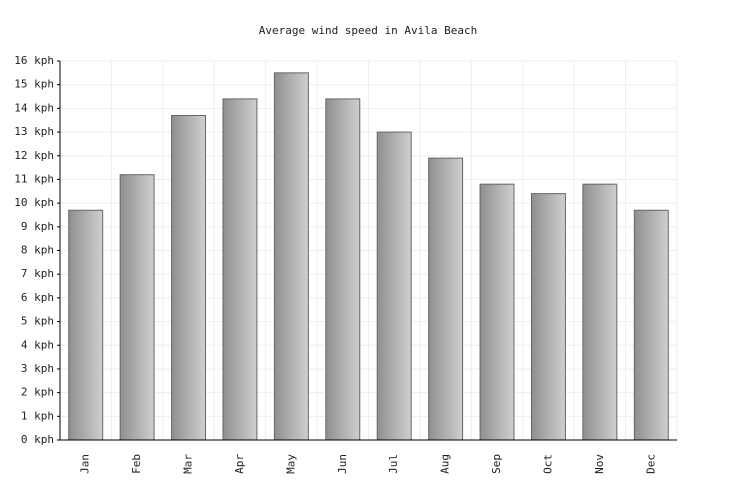 This screenshot has height=500, width=736. What do you see at coordinates (37, 273) in the screenshot?
I see `y-tick-label: 7 kph` at bounding box center [37, 273].